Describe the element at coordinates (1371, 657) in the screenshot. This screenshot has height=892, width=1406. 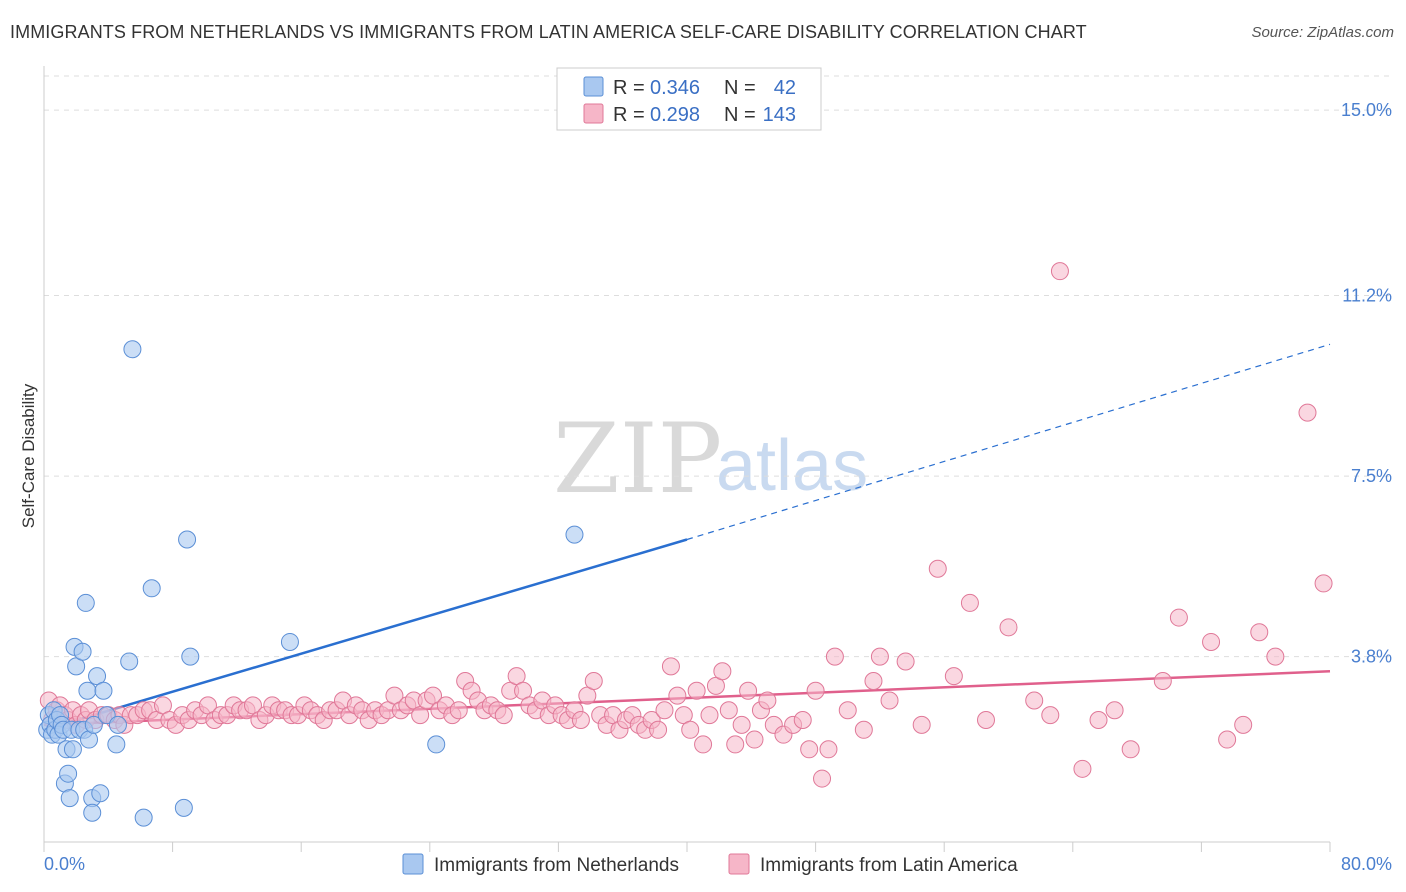
I see `y-tick-label: 3.8%` at that location.